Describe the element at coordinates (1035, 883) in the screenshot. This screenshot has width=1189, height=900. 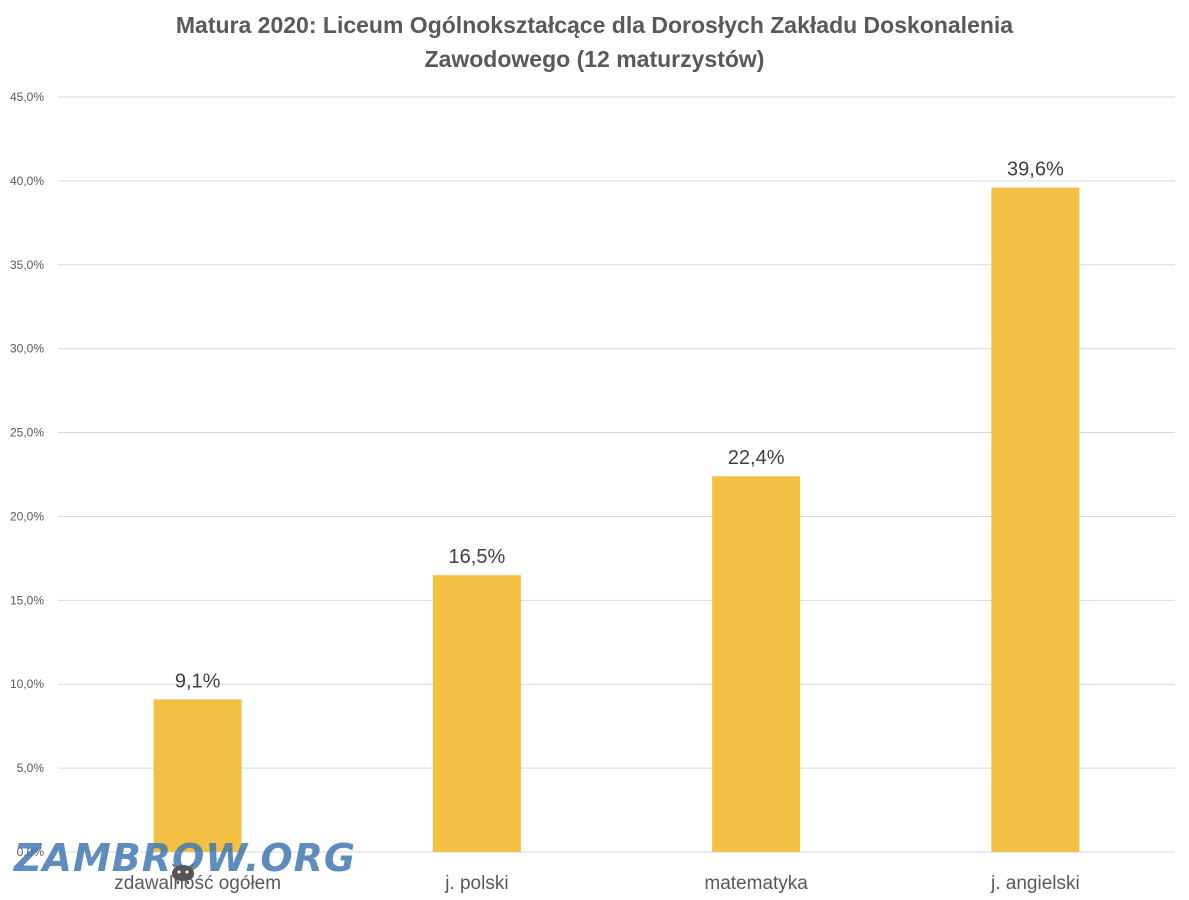
I see `x-category-label: j. angielski` at that location.